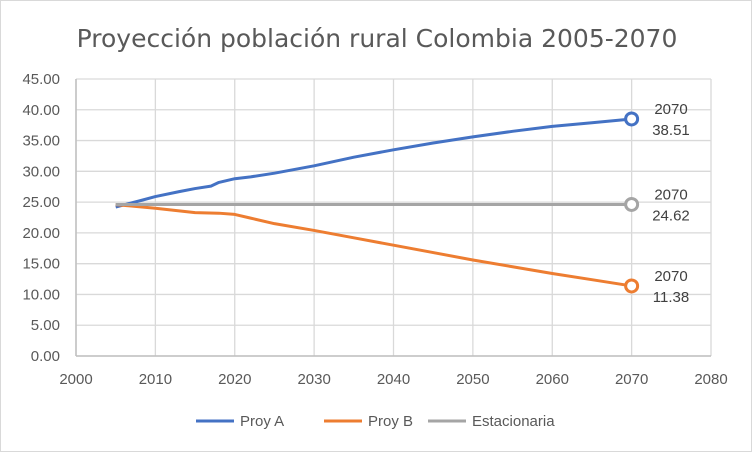  What do you see at coordinates (631, 379) in the screenshot?
I see `x-tick-label: 2070` at bounding box center [631, 379].